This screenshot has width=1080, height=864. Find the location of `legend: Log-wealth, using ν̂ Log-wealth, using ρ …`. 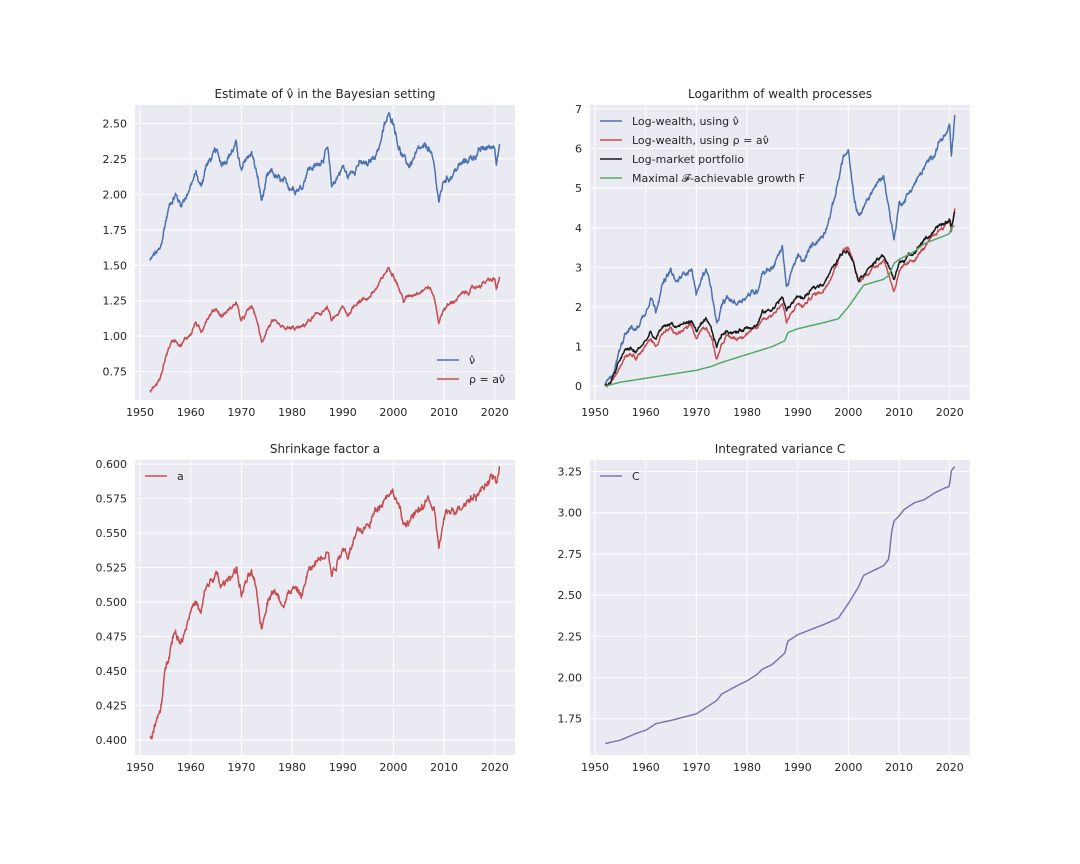

legend: Log-wealth, using ν̂ Log-wealth, using ρ … is located at coordinates (702, 150).